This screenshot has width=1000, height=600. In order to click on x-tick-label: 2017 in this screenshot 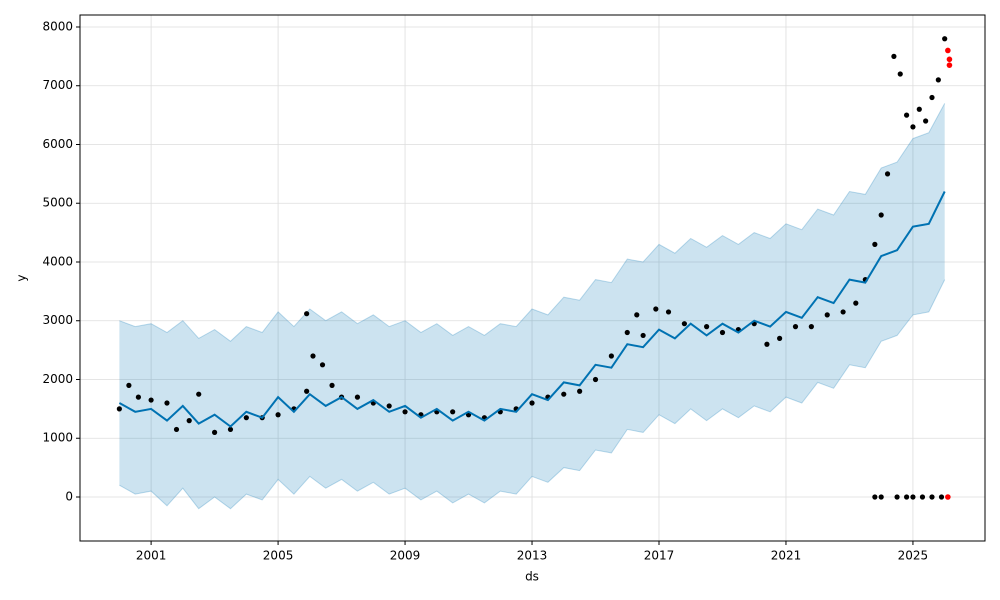, I will do `click(659, 556)`.